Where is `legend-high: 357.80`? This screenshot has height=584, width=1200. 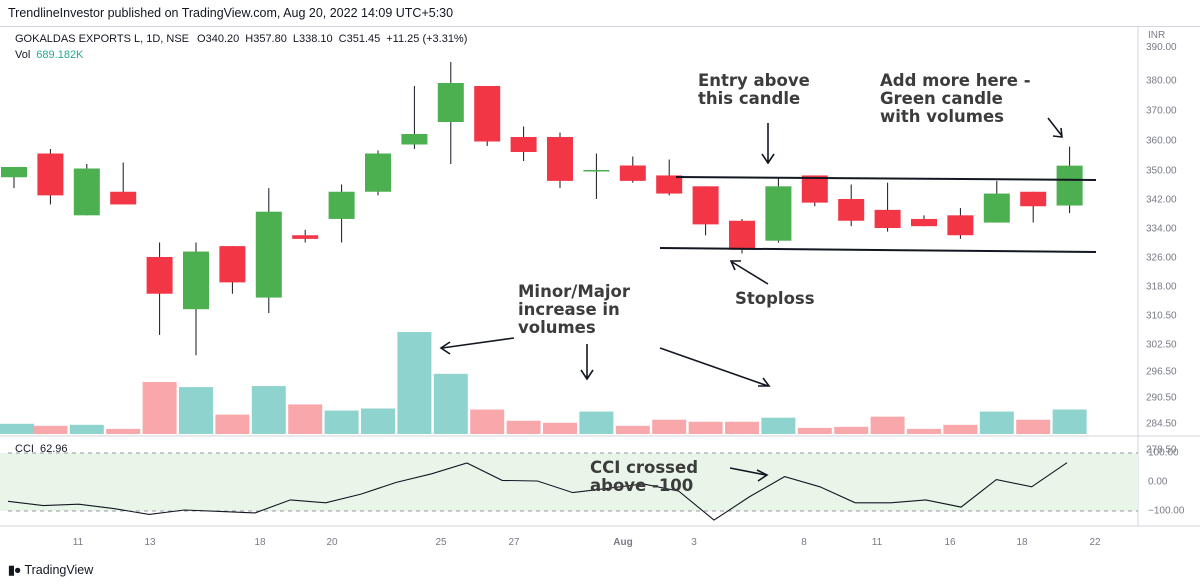
legend-high: 357.80 is located at coordinates (270, 39).